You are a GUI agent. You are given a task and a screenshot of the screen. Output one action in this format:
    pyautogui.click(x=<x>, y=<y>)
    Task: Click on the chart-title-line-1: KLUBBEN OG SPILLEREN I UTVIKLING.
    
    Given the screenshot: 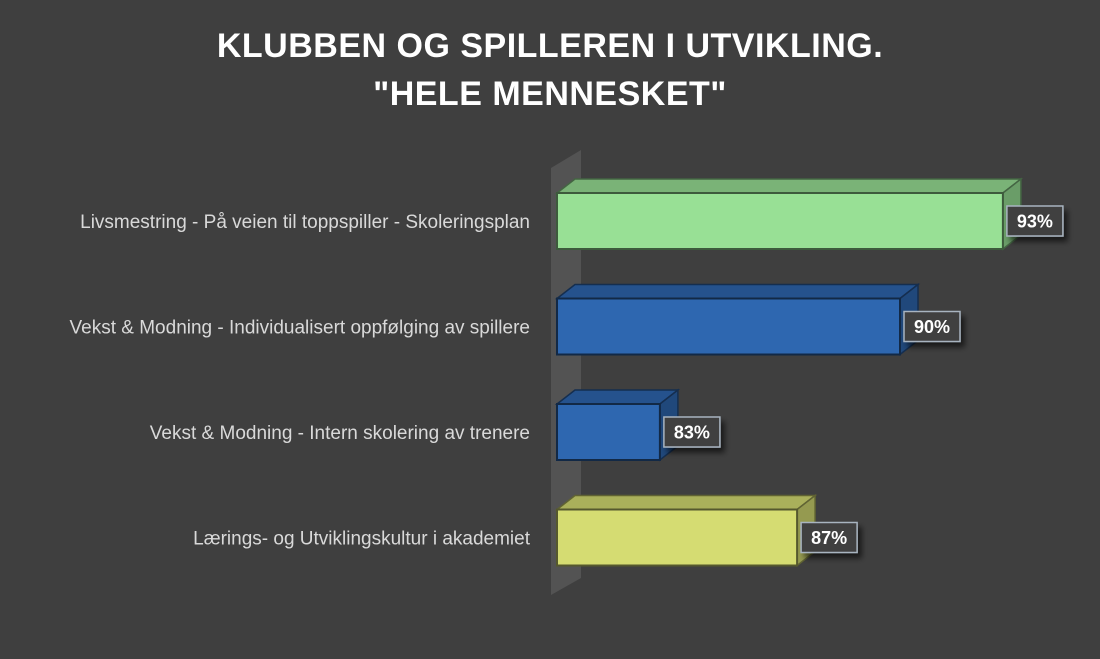 What is the action you would take?
    pyautogui.click(x=550, y=46)
    